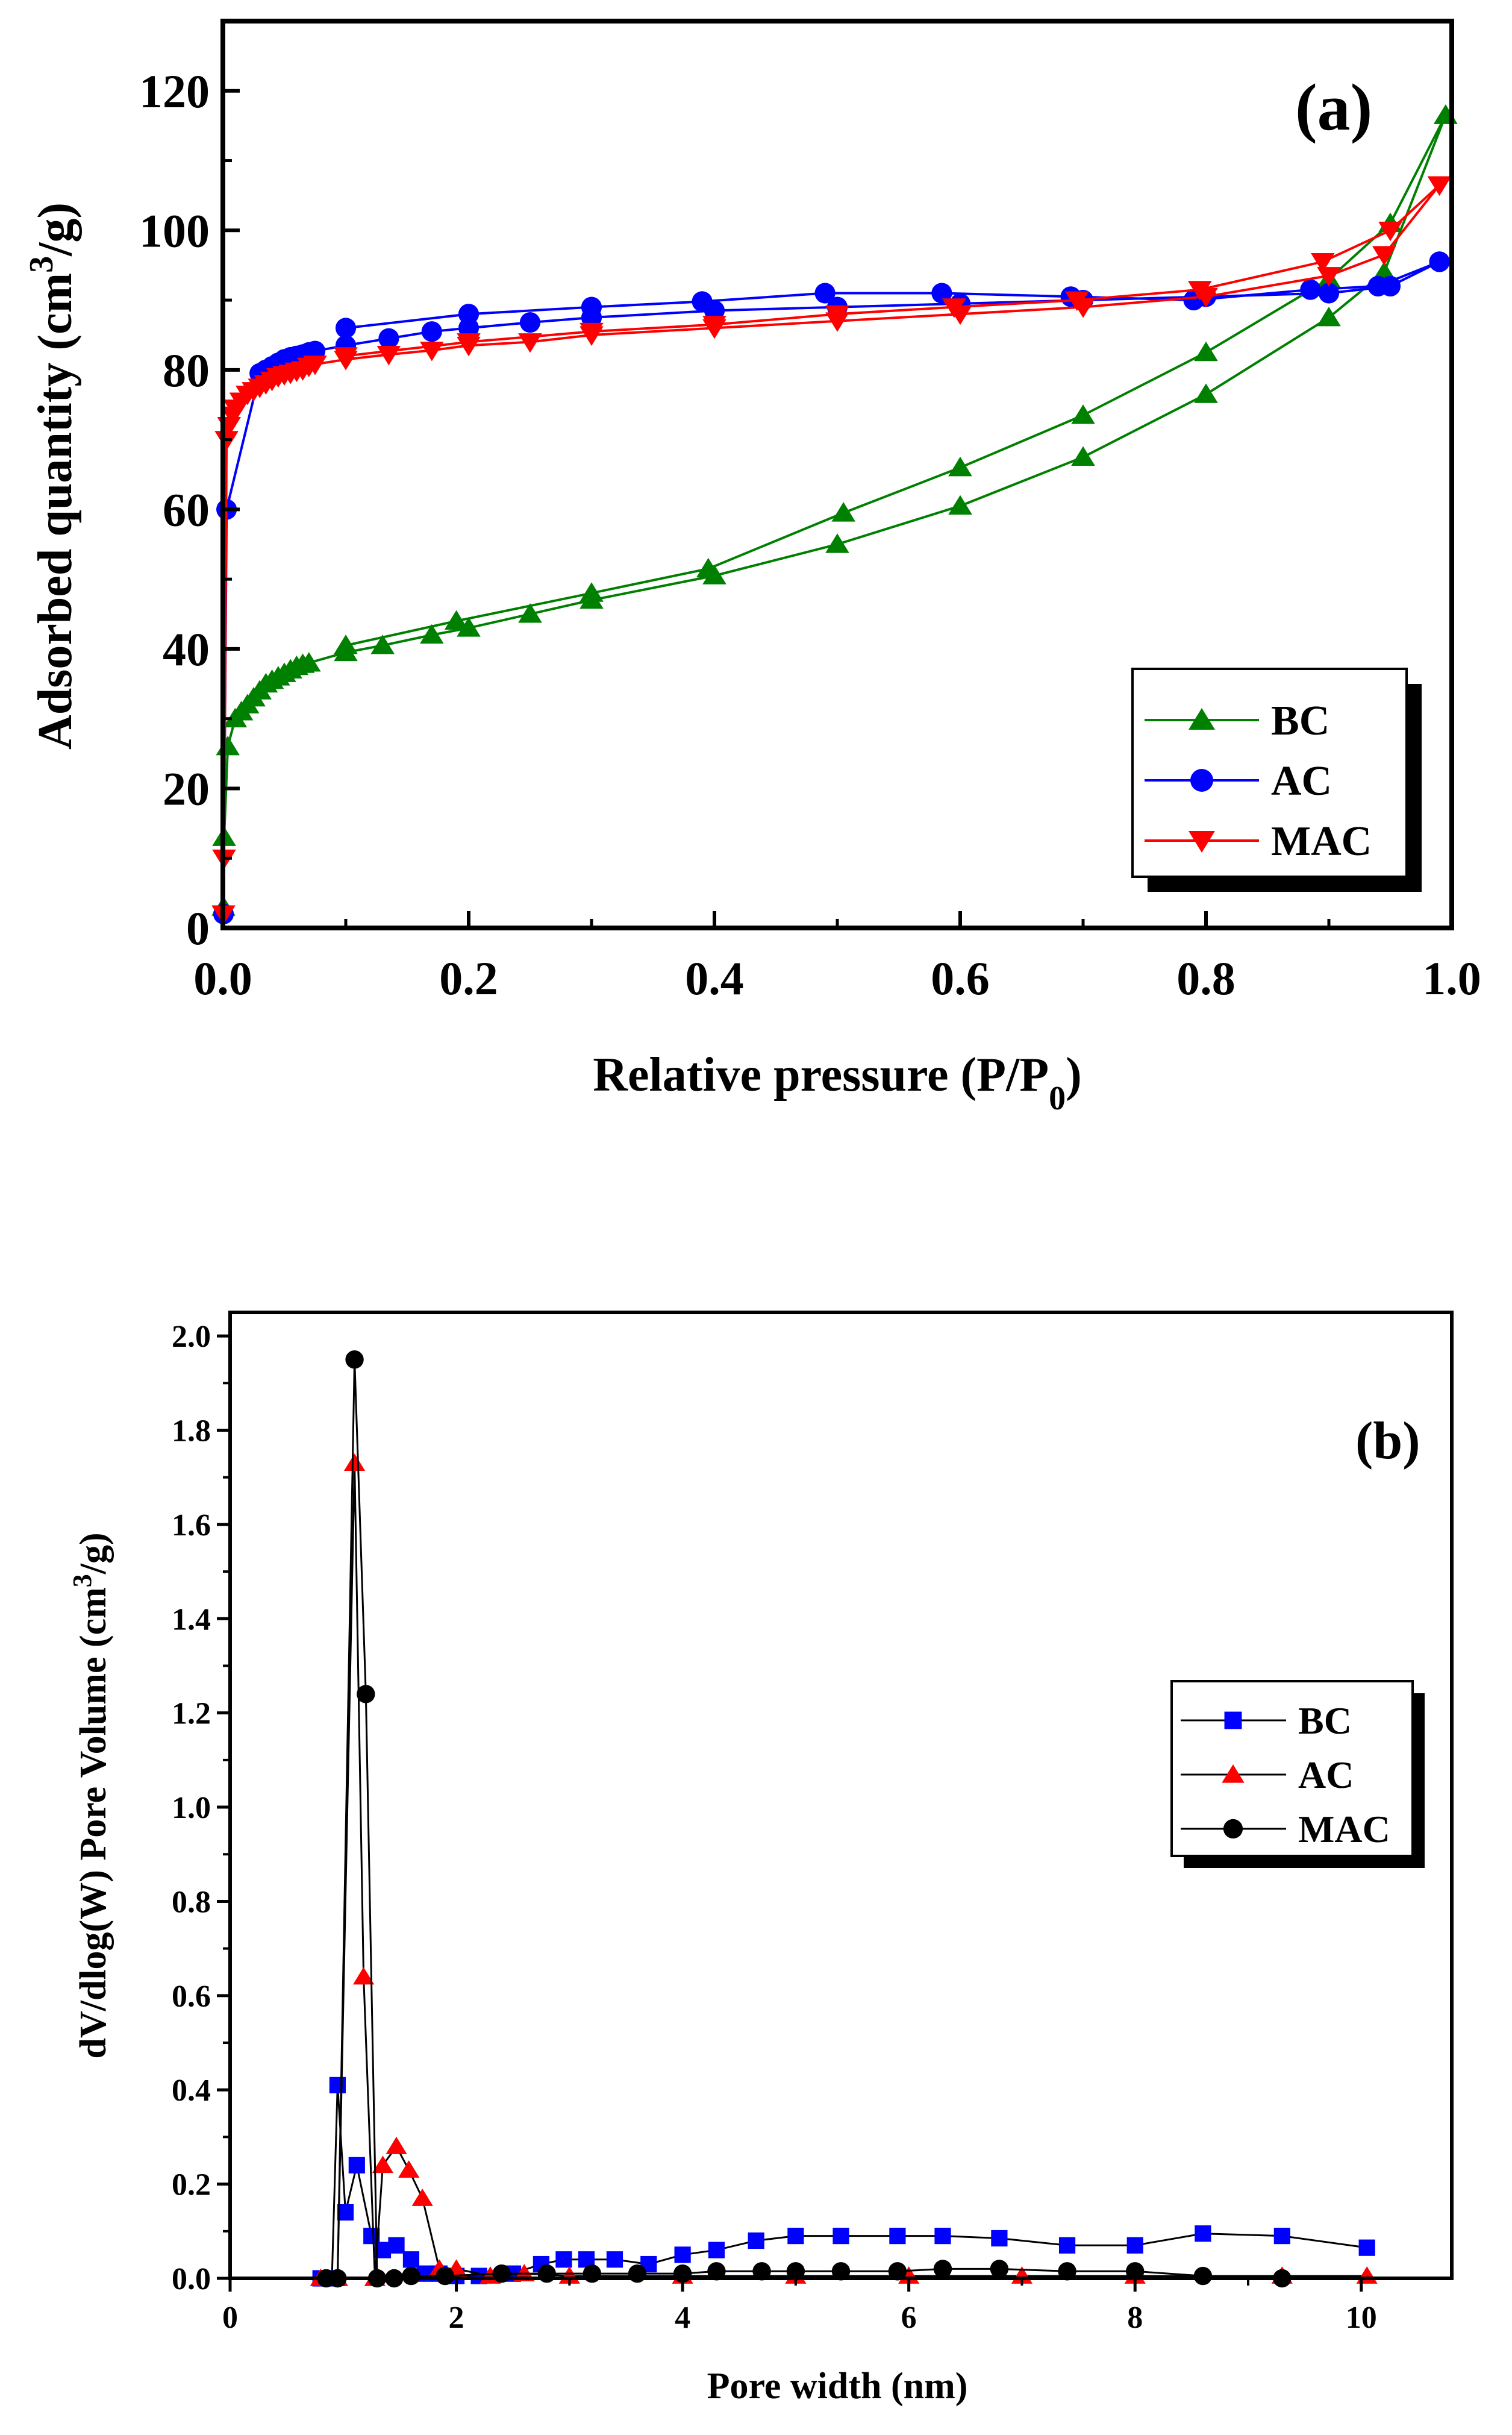  Describe the element at coordinates (191, 2279) in the screenshot. I see `panel-b-y-tick-label-0: 0.0` at that location.